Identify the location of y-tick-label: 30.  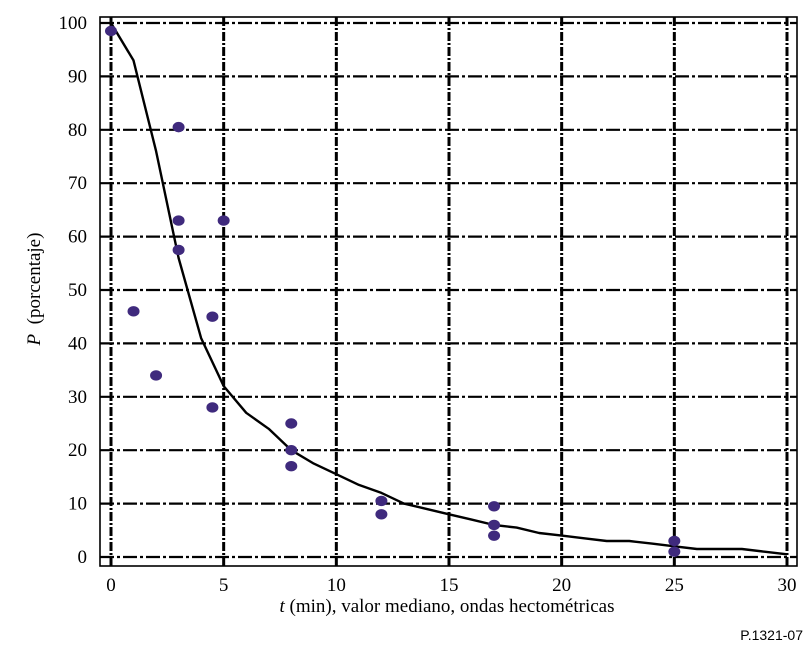
(77, 397).